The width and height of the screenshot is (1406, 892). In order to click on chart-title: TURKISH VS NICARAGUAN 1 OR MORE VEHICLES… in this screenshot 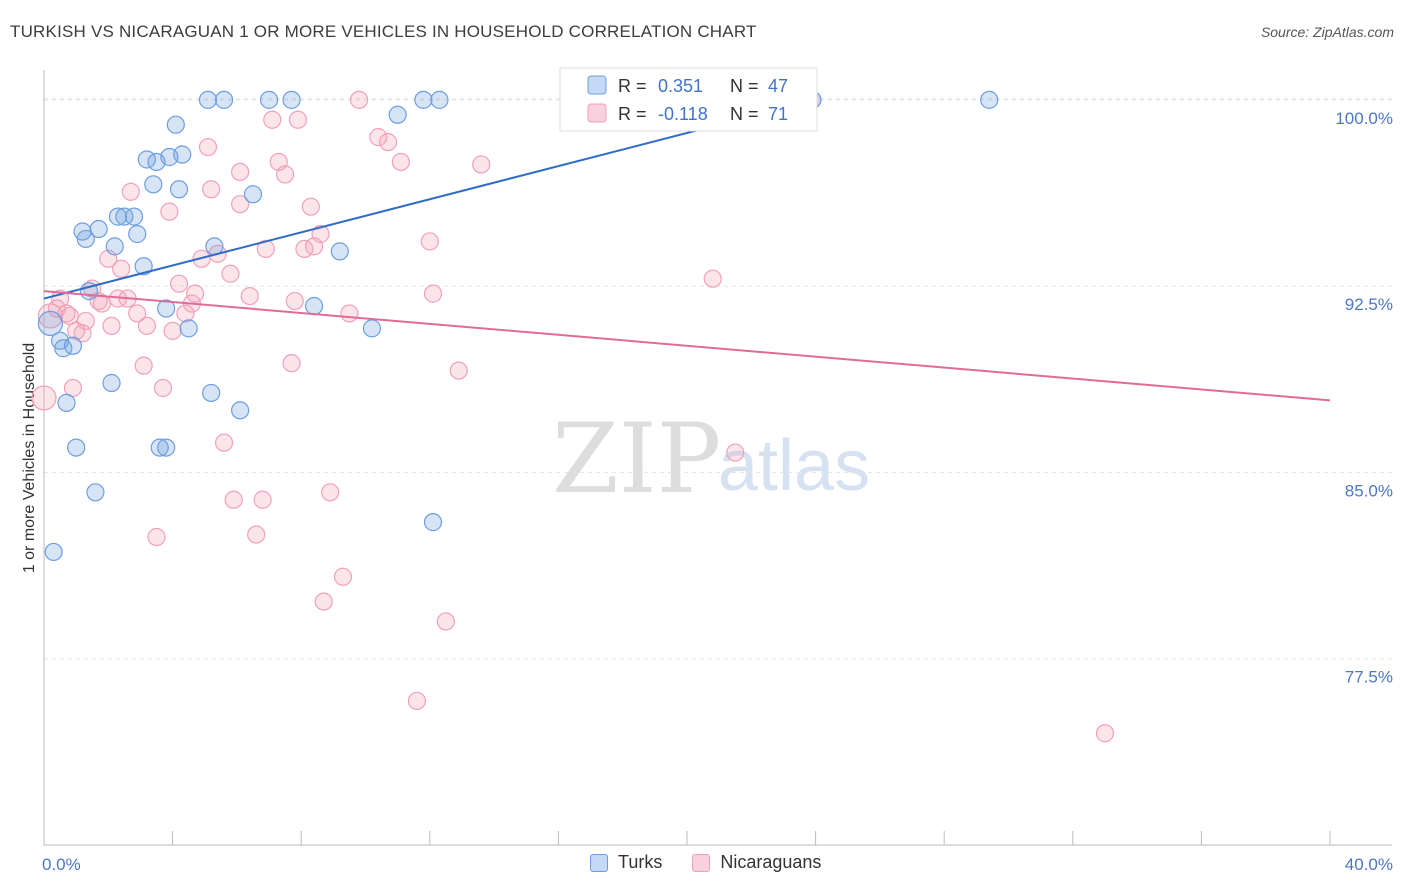, I will do `click(383, 31)`.